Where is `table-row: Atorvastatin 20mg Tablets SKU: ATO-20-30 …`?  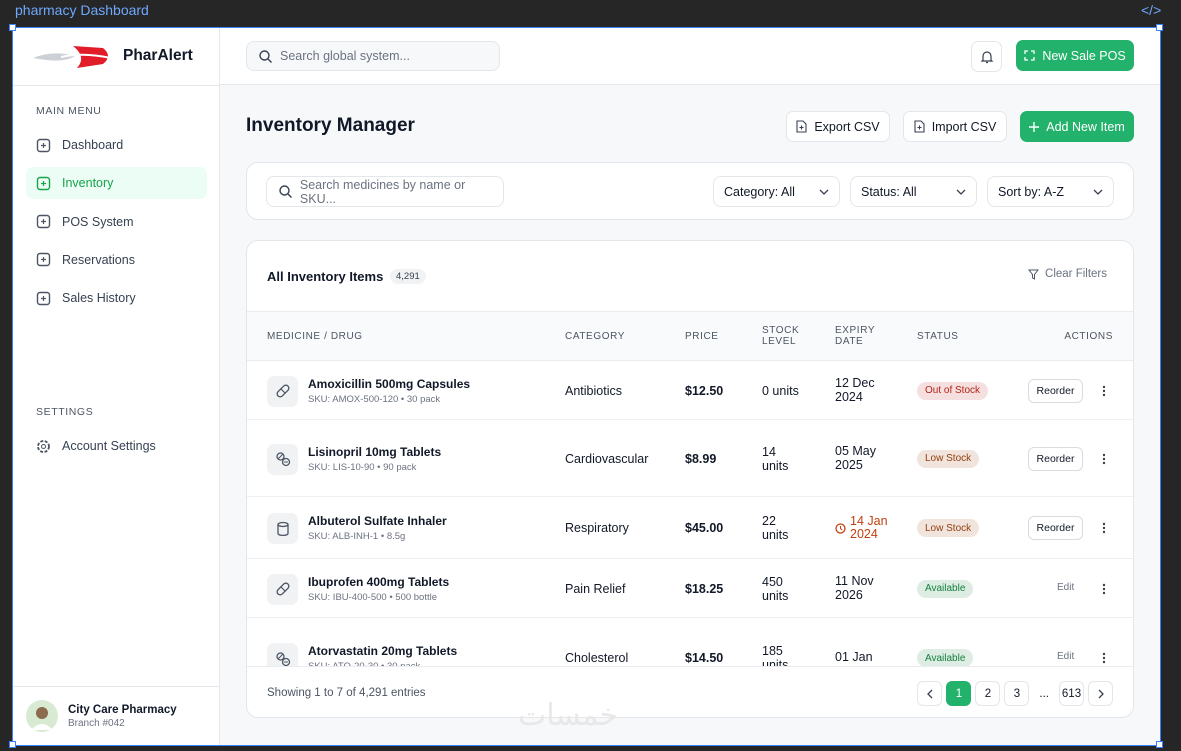 table-row: Atorvastatin 20mg Tablets SKU: ATO-20-30 … is located at coordinates (690, 642).